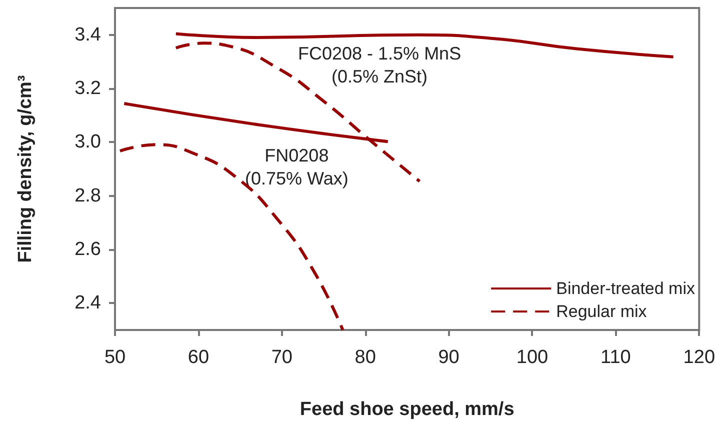 Image resolution: width=718 pixels, height=441 pixels. I want to click on y-tick-label: 2.6, so click(87, 249).